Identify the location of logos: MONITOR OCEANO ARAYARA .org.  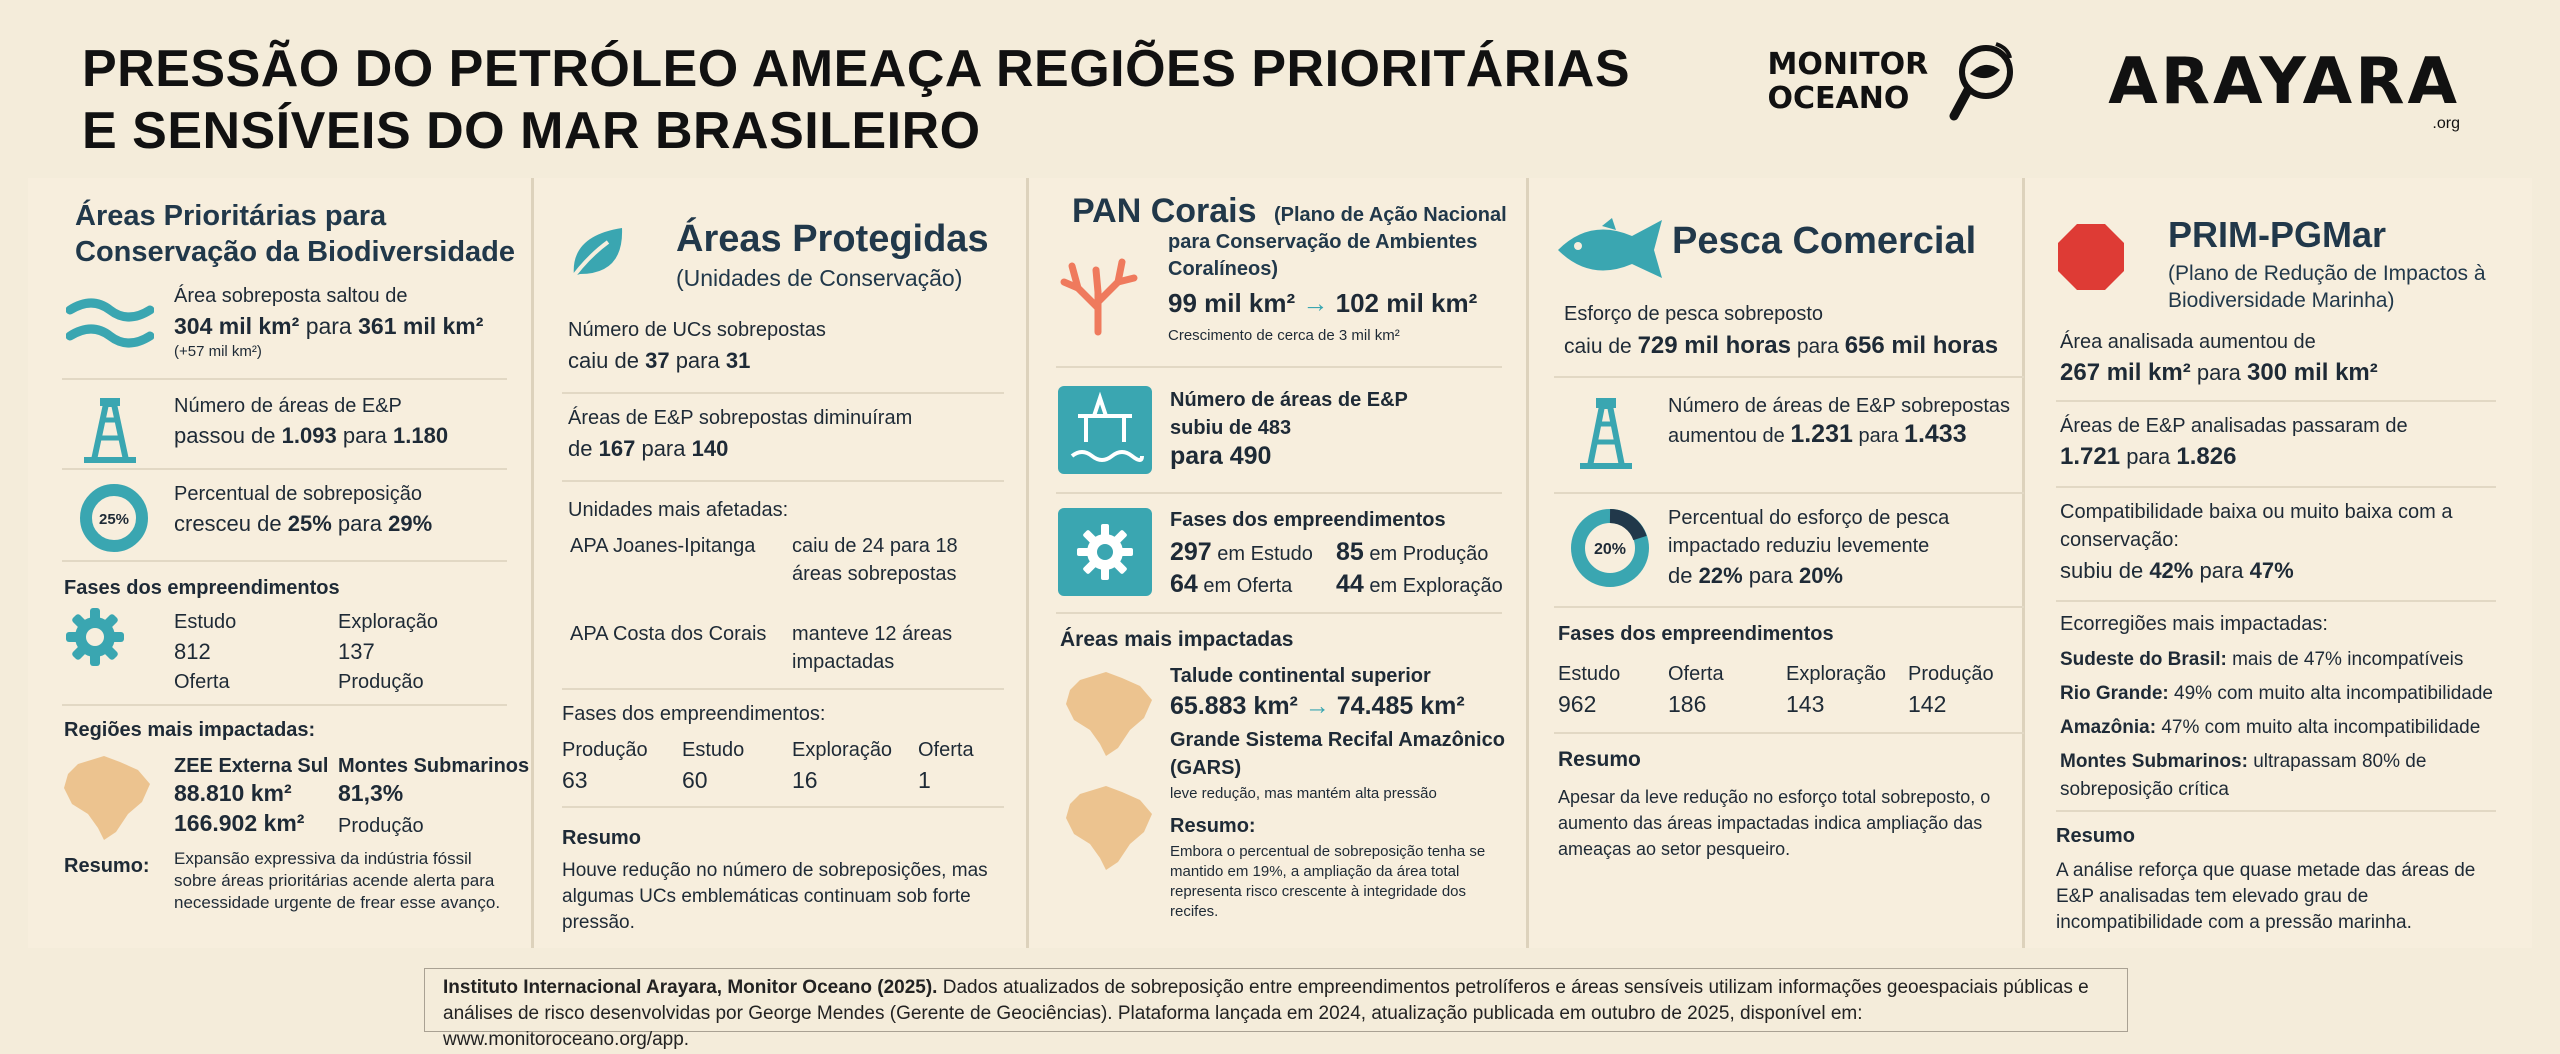
(2114, 86).